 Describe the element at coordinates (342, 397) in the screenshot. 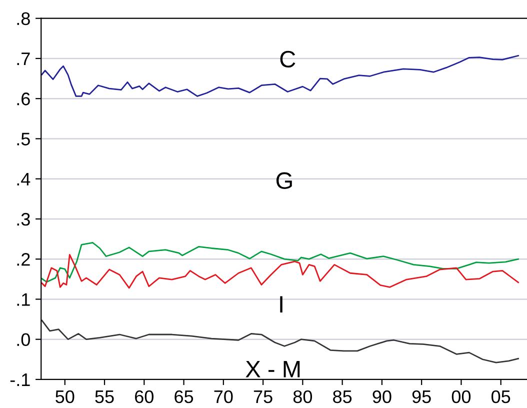

I see `x-tick-label: 85` at that location.